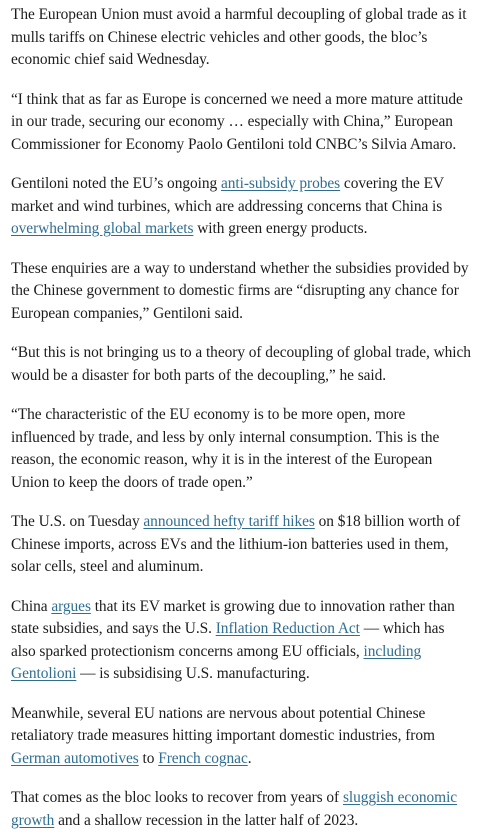  What do you see at coordinates (229, 521) in the screenshot?
I see `link-announced-tariff-hikes: announced hefty tariff hikes` at bounding box center [229, 521].